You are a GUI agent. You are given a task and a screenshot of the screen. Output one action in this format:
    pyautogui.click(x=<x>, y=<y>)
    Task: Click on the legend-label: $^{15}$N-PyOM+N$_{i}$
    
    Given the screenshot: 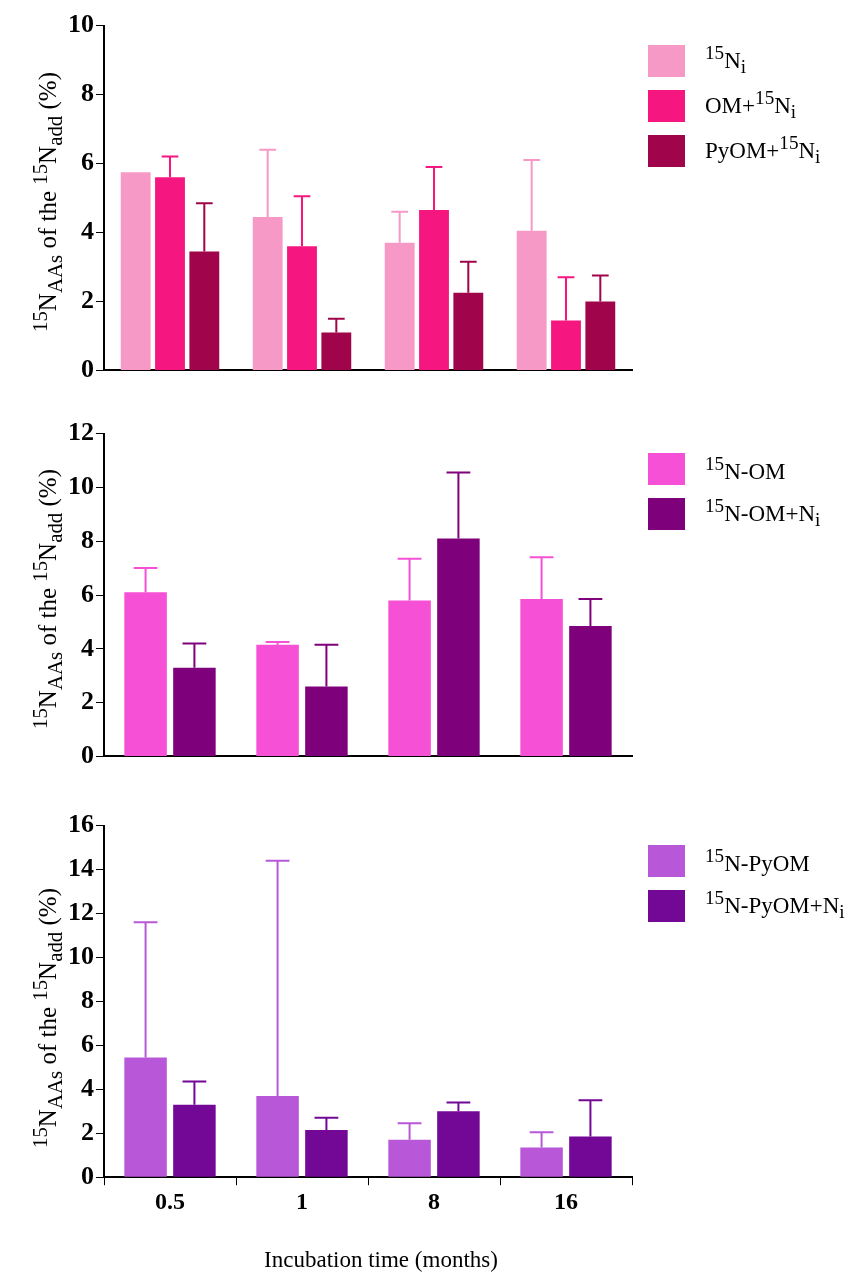 What is the action you would take?
    pyautogui.click(x=775, y=905)
    